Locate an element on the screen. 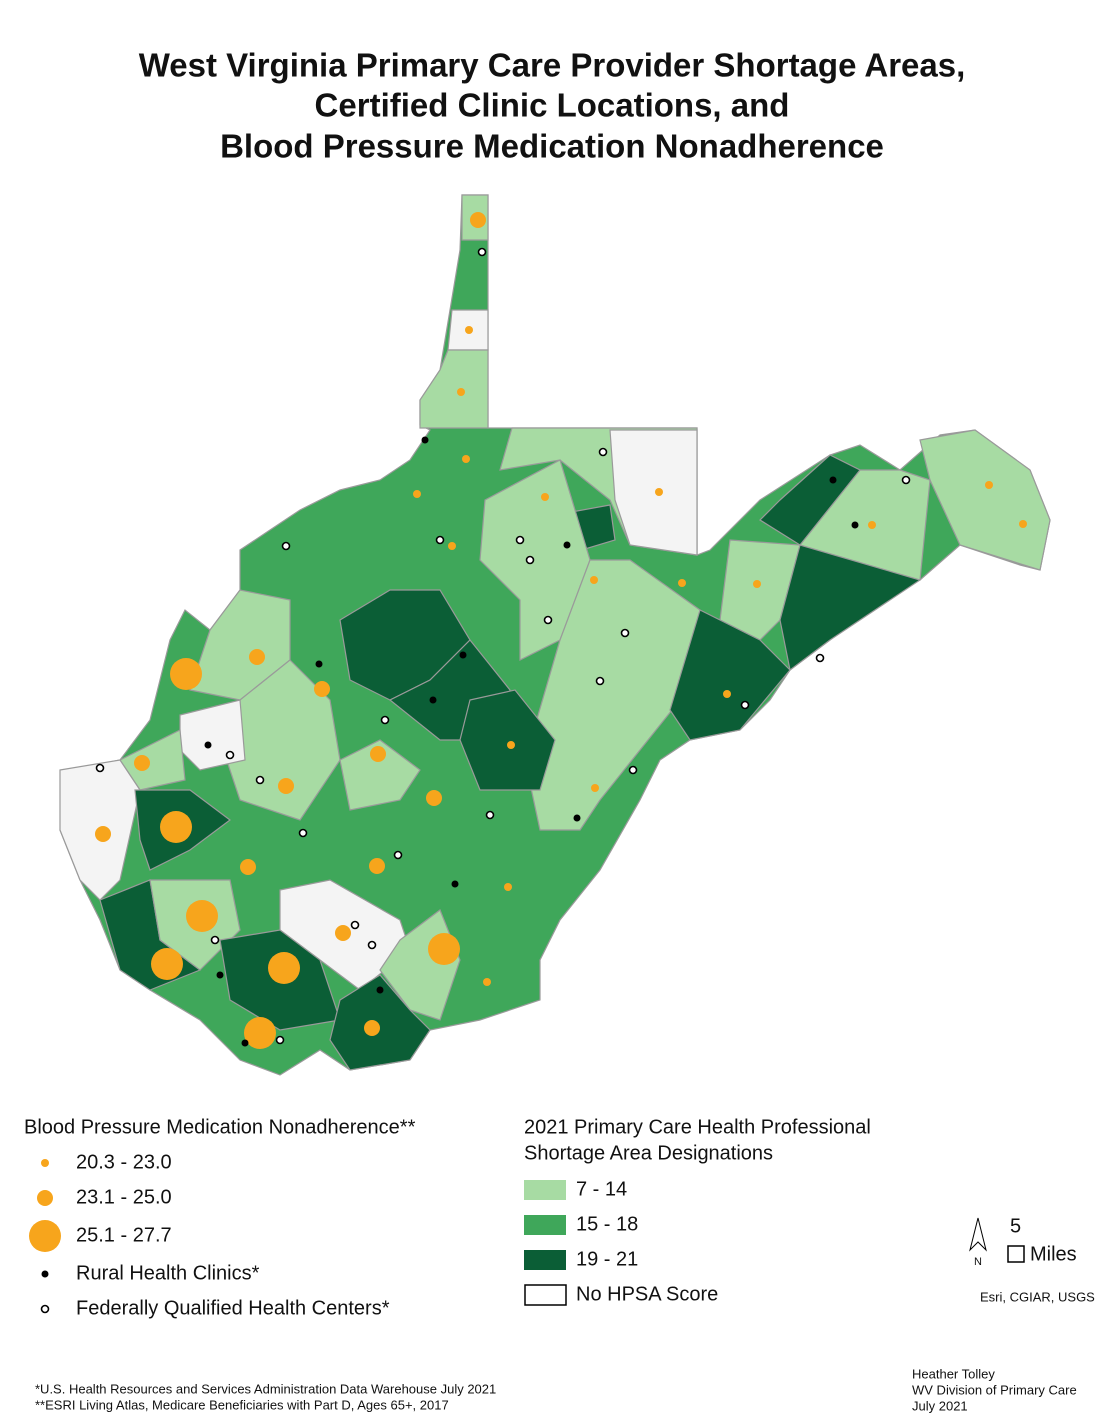 Image resolution: width=1100 pixels, height=1424 pixels. legend-label: 7 - 14 is located at coordinates (601, 1189).